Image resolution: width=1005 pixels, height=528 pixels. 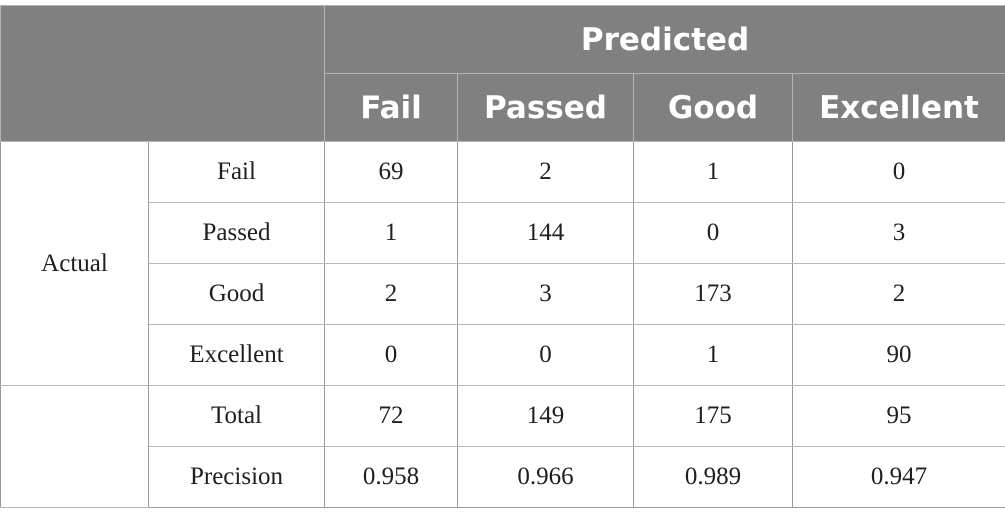 I want to click on table-cell: 175, so click(x=713, y=416).